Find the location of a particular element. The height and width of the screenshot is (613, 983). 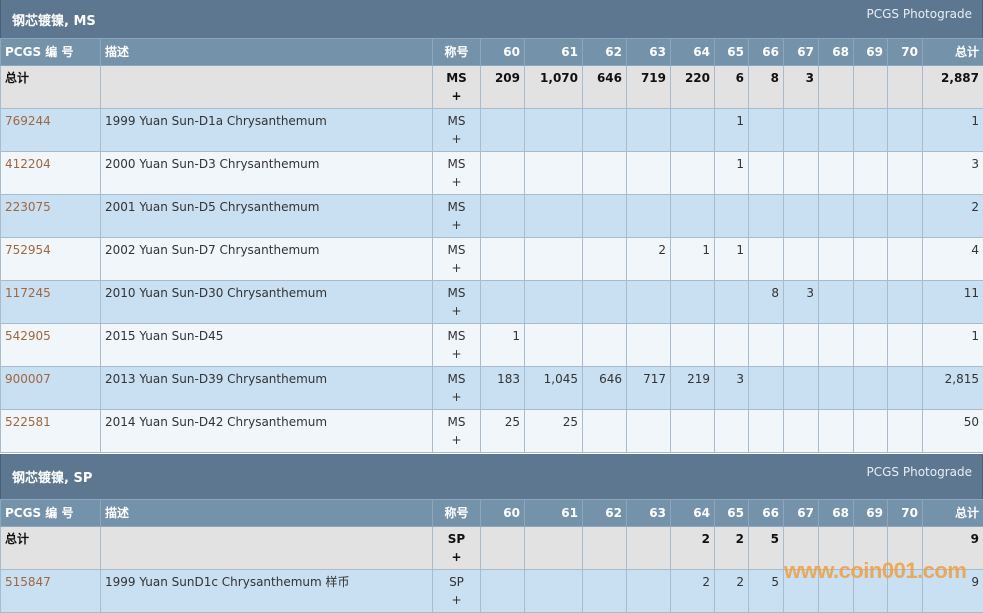

grade-count: 25 is located at coordinates (503, 431).